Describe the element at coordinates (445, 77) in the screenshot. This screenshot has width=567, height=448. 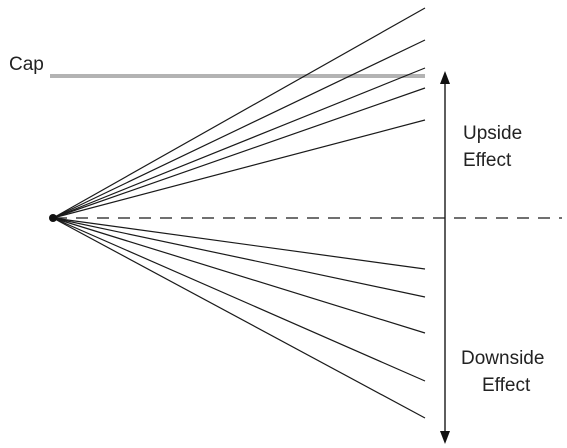
I see `arrow-head-up` at that location.